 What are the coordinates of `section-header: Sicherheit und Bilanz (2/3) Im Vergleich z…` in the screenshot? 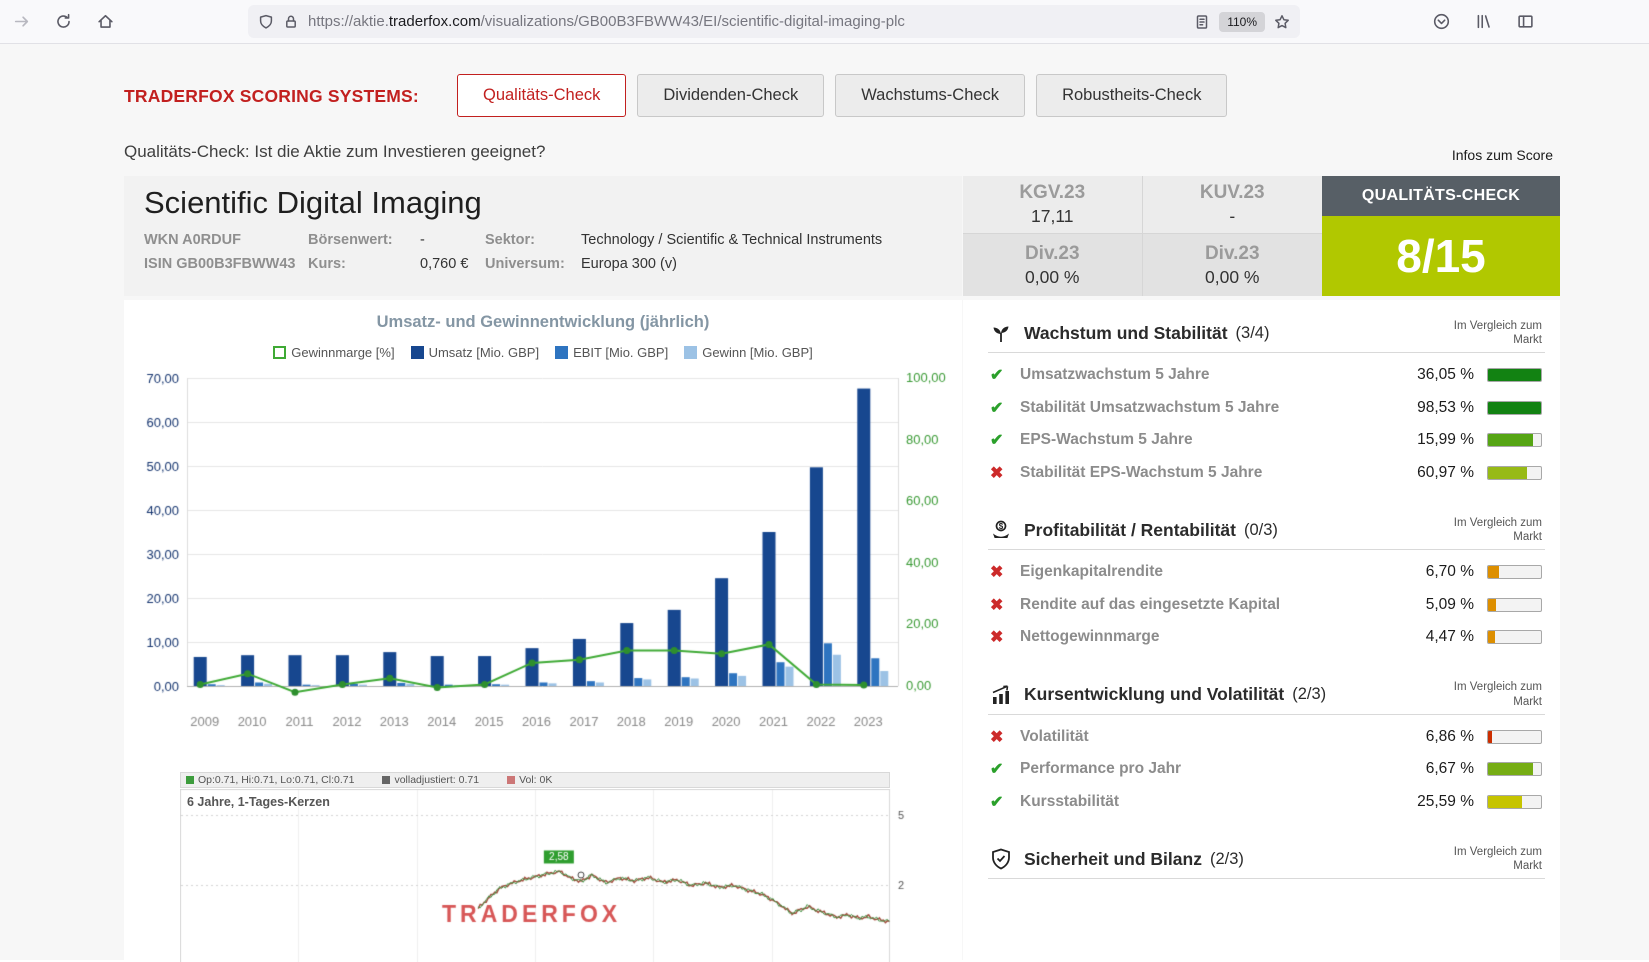 It's located at (1266, 859).